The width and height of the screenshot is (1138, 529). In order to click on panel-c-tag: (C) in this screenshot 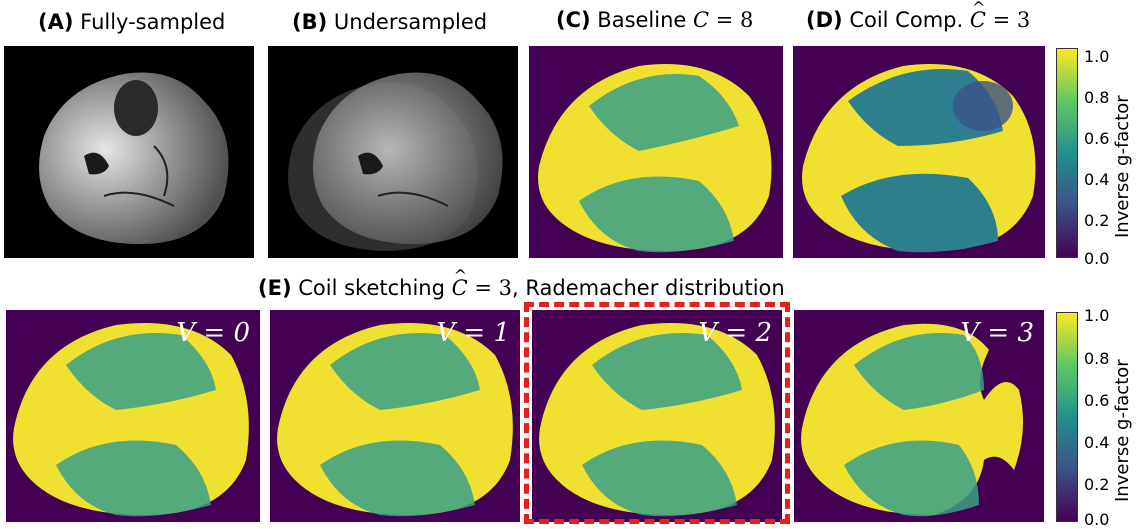, I will do `click(573, 20)`.